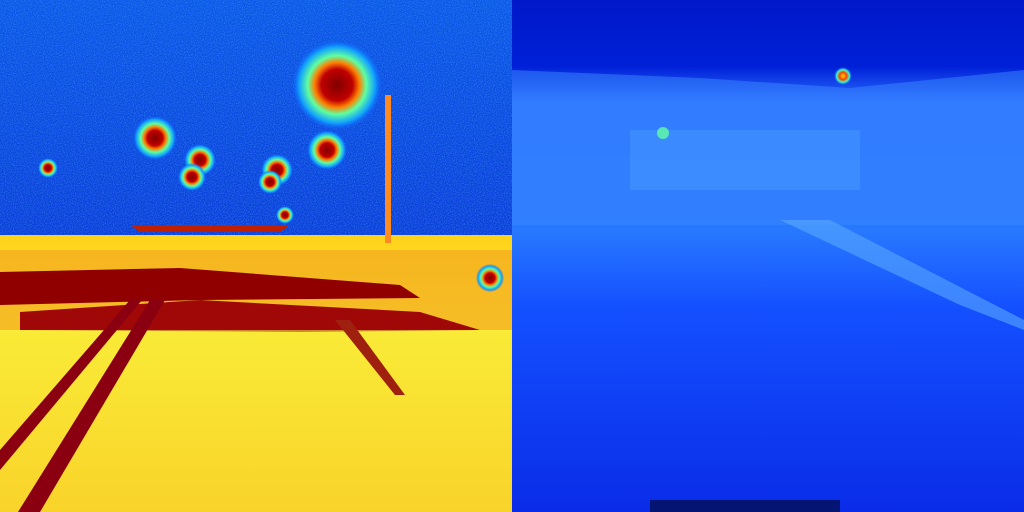 Image resolution: width=1024 pixels, height=512 pixels. What do you see at coordinates (663, 133) in the screenshot?
I see `light` at bounding box center [663, 133].